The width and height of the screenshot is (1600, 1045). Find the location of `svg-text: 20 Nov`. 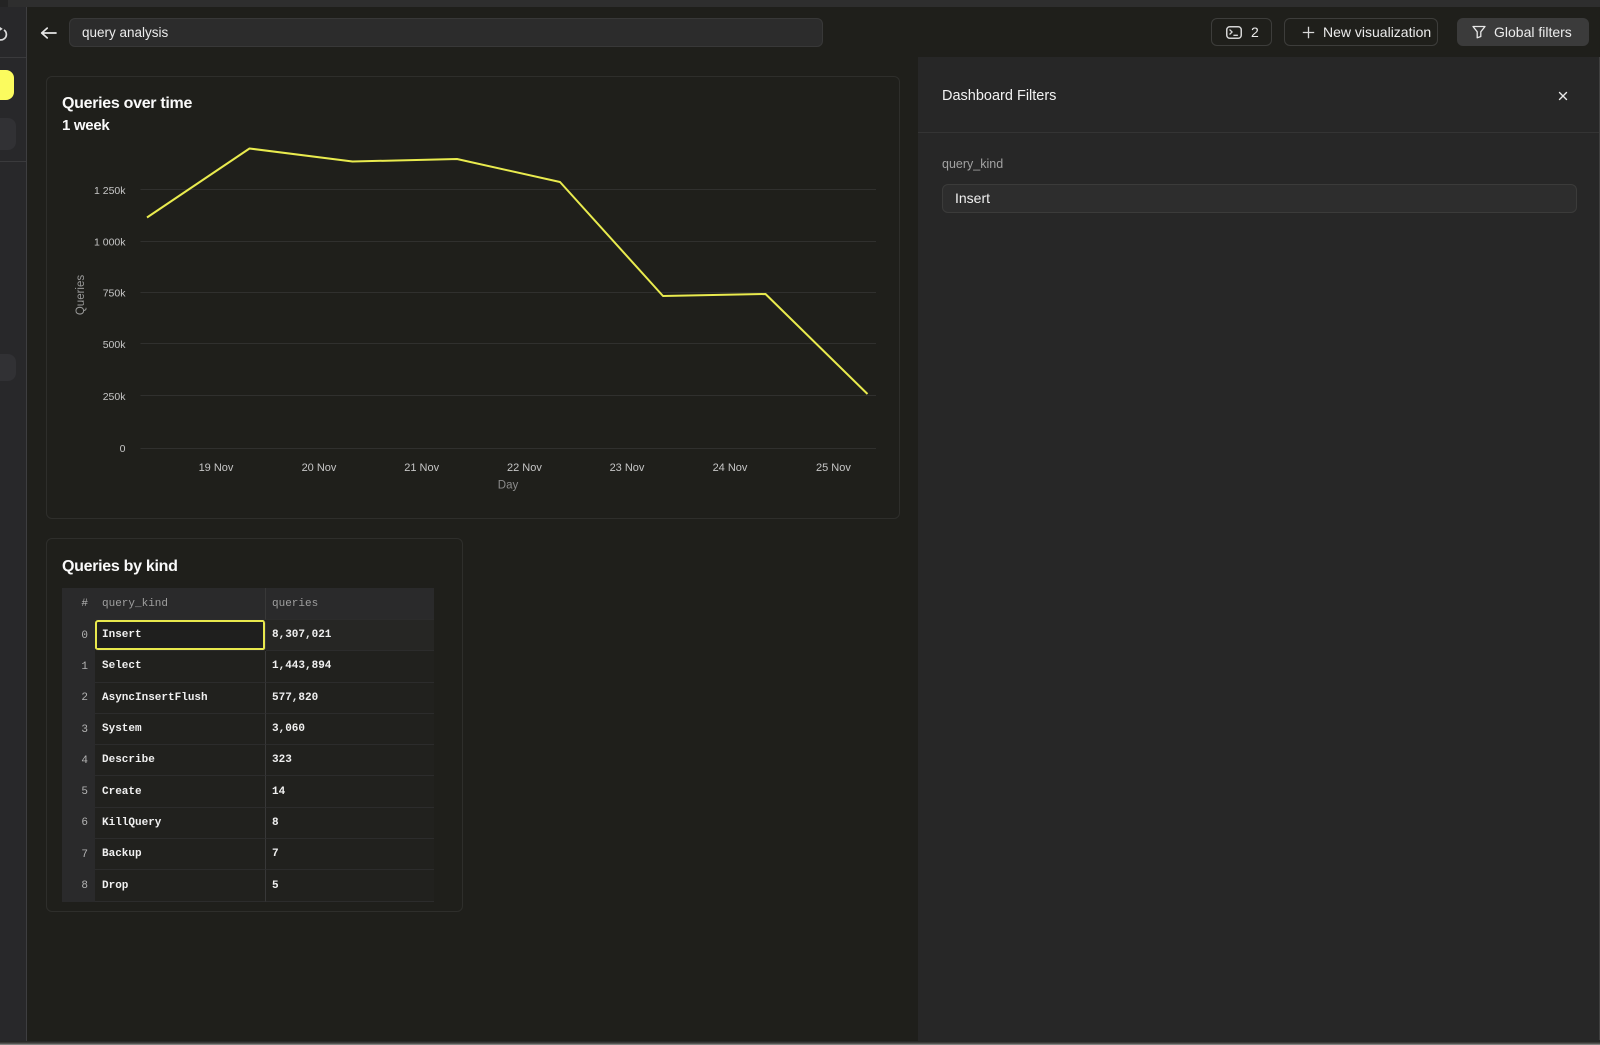

svg-text: 20 Nov is located at coordinates (319, 468).